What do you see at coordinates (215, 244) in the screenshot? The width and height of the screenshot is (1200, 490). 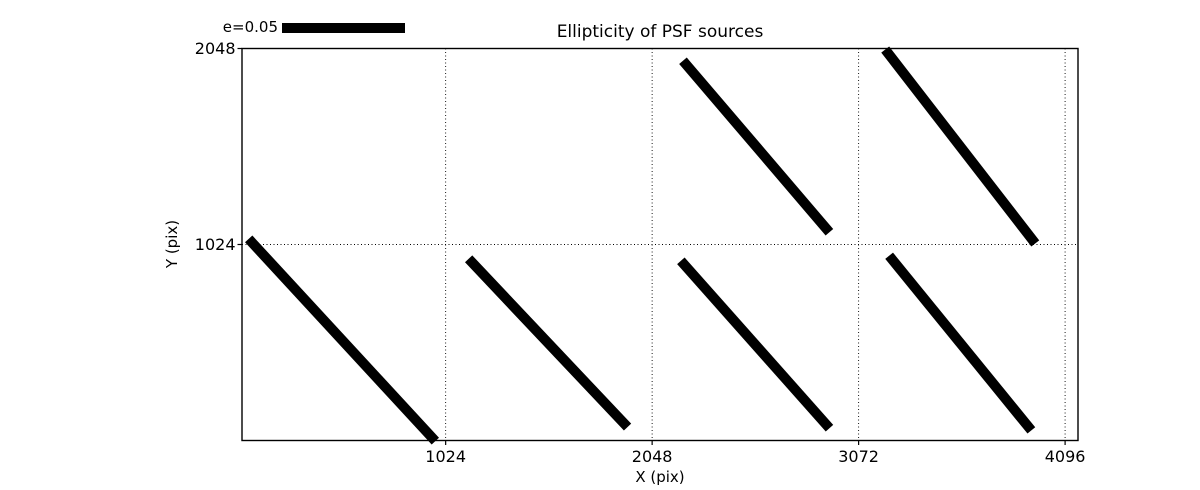 I see `y-tick-label-1024: 1024` at bounding box center [215, 244].